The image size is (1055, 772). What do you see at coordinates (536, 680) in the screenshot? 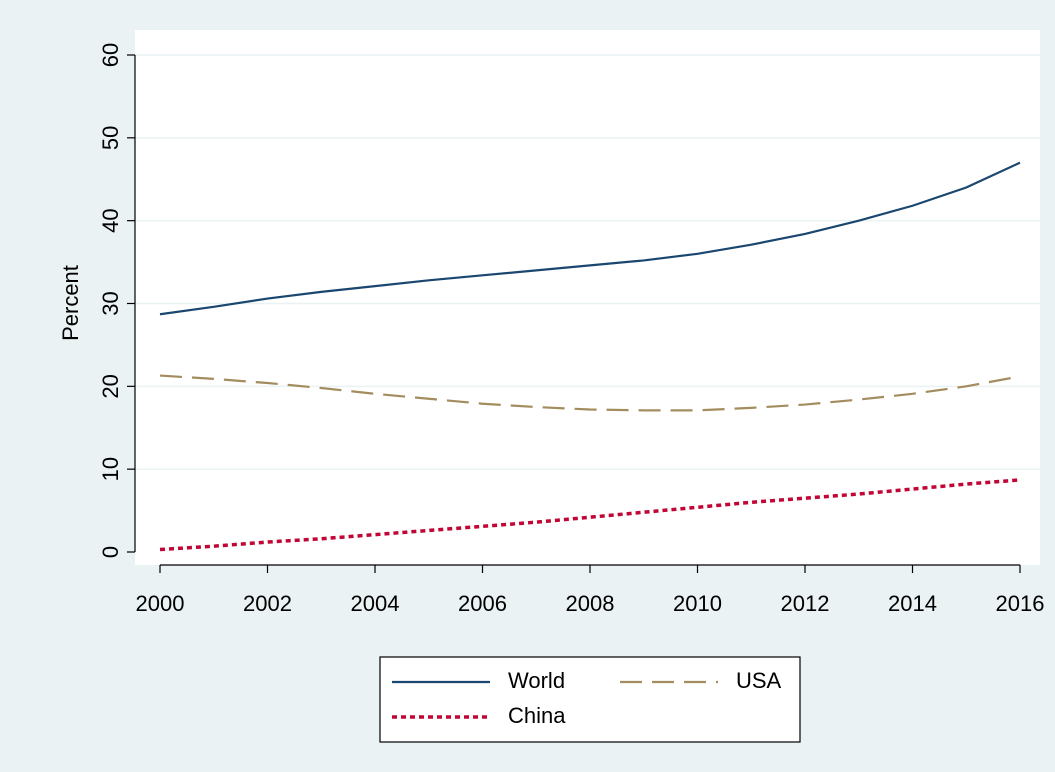
I see `legend-label: World` at bounding box center [536, 680].